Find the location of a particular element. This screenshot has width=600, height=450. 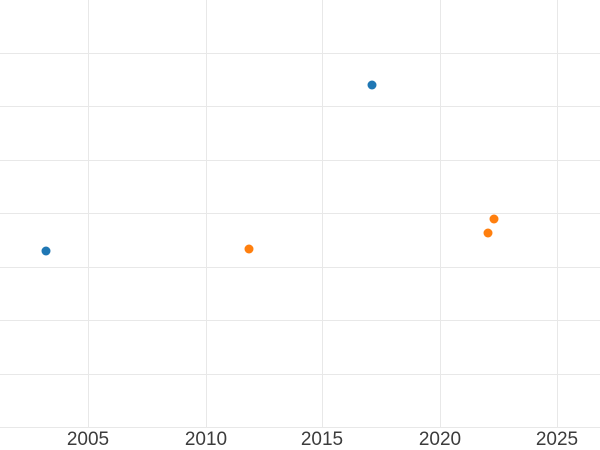

x-tick-label: 2005 is located at coordinates (88, 439).